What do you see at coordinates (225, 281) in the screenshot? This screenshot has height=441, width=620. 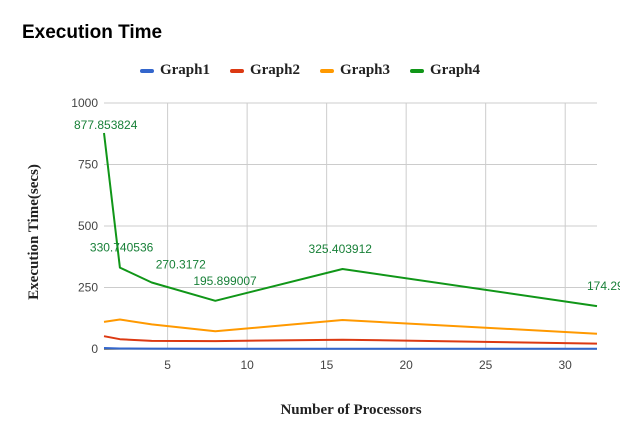 I see `data-label-graph4: 195.899007` at bounding box center [225, 281].